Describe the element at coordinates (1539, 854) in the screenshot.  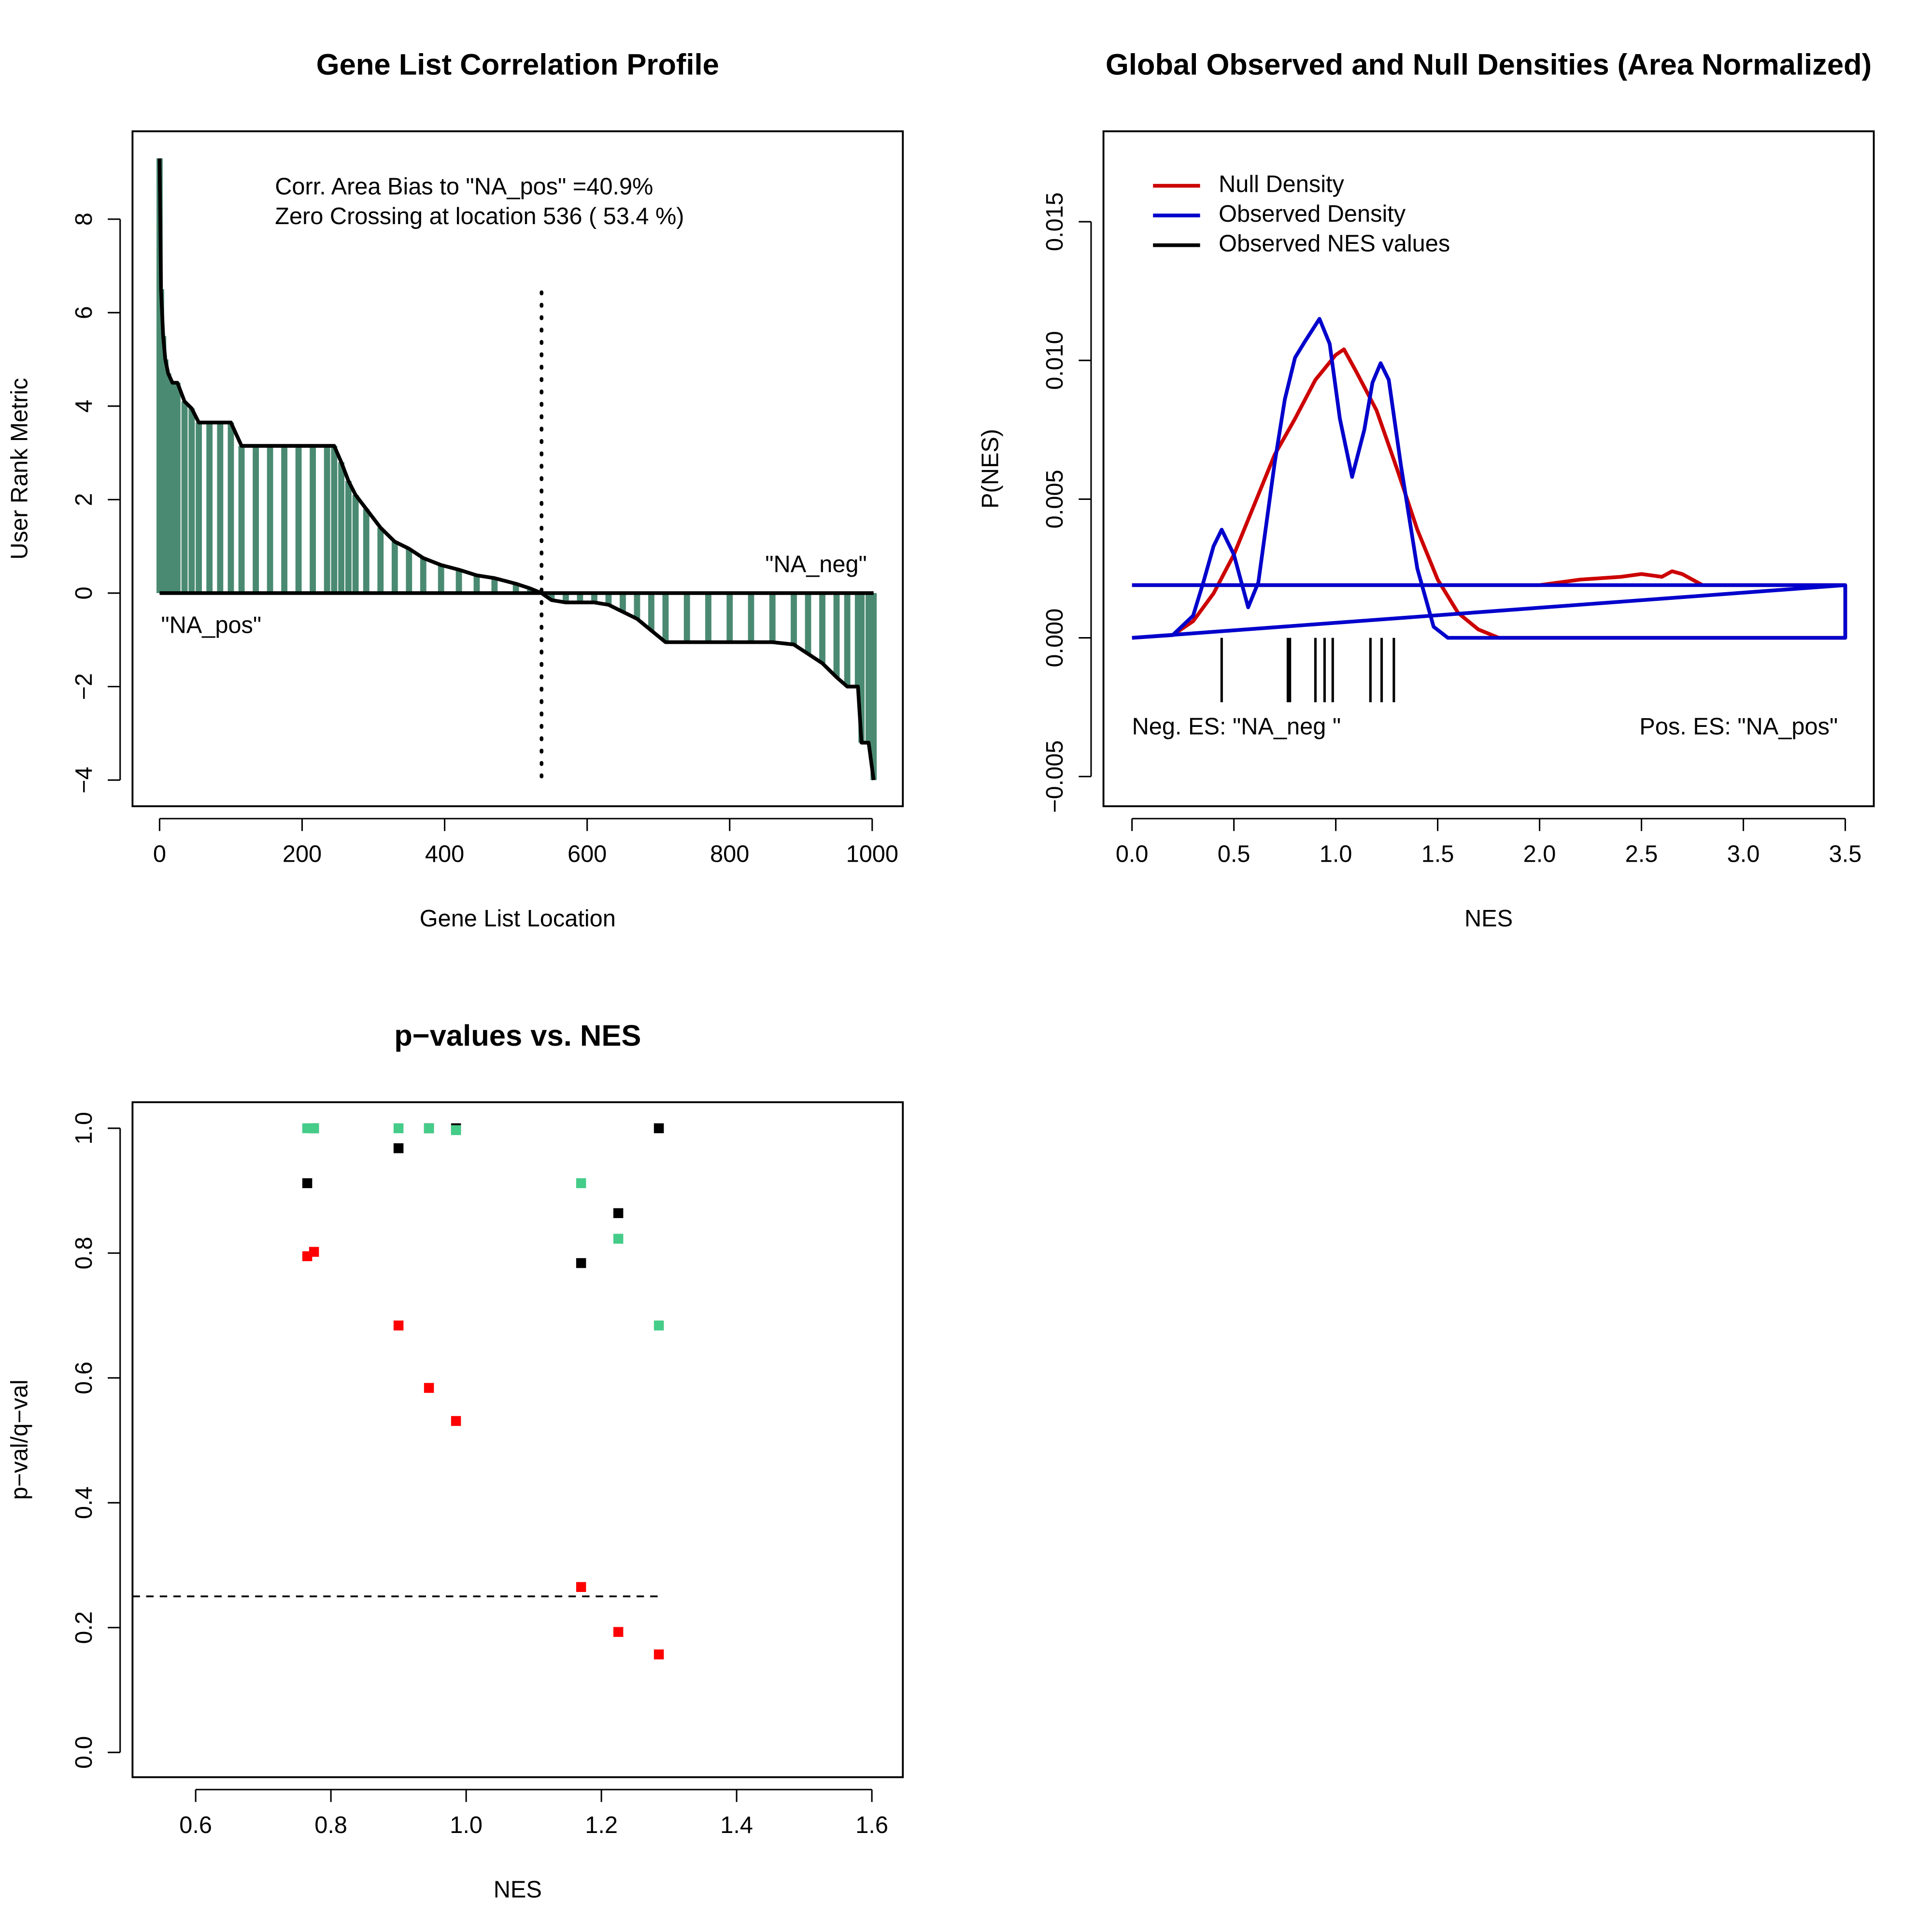
I see `x-tick-label: 2.0` at that location.